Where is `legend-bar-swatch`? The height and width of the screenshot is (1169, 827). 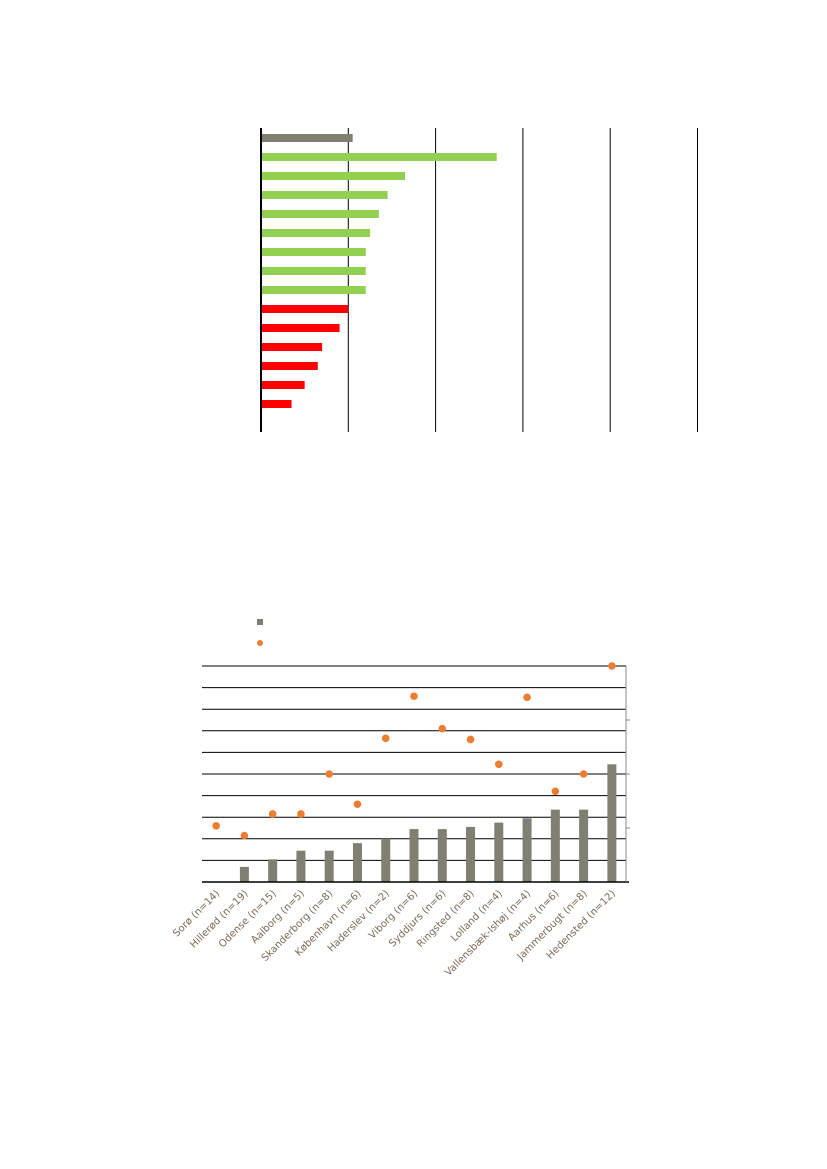 legend-bar-swatch is located at coordinates (260, 622).